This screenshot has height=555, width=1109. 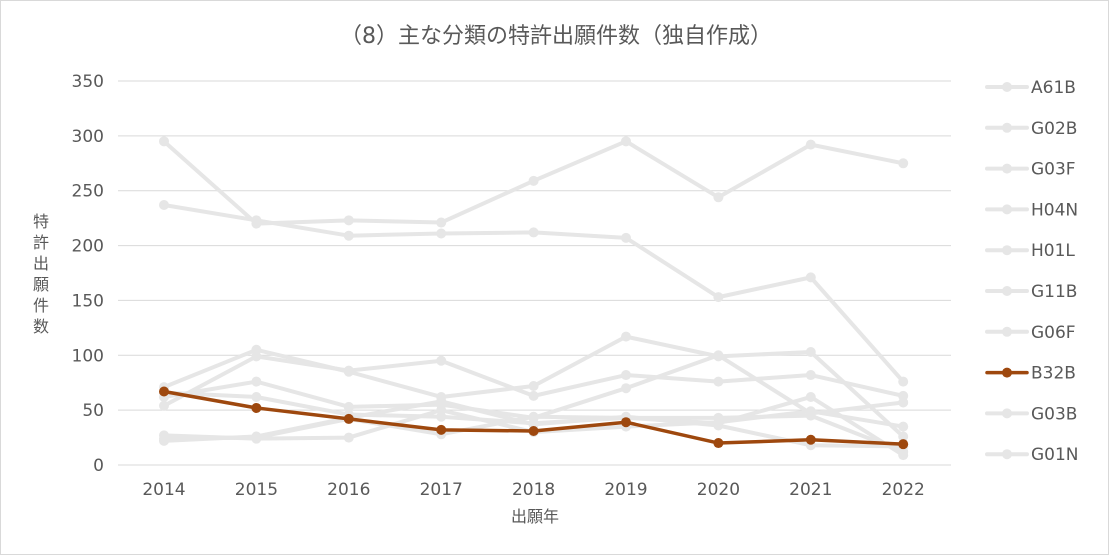 What do you see at coordinates (556, 36) in the screenshot?
I see `chart-title: （8）主な分類の特許出願件数（独自作成）` at bounding box center [556, 36].